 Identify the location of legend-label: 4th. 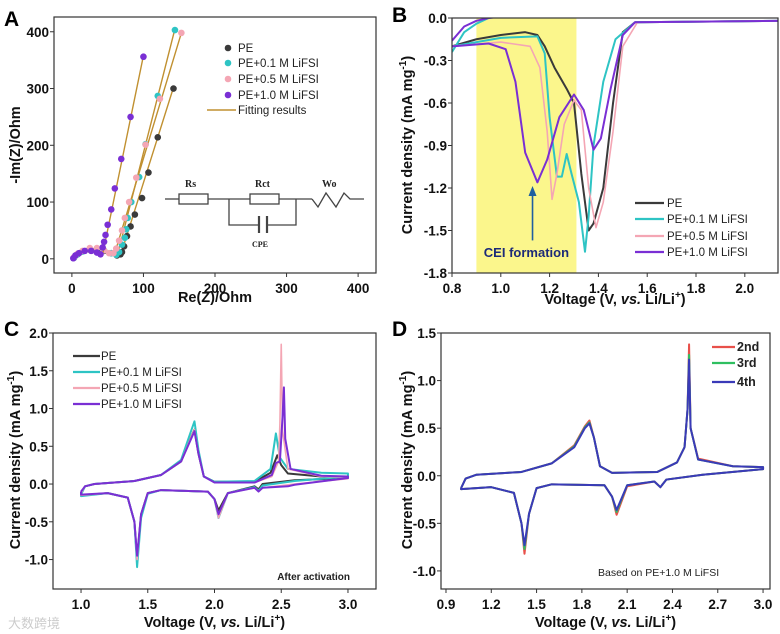
(746, 382).